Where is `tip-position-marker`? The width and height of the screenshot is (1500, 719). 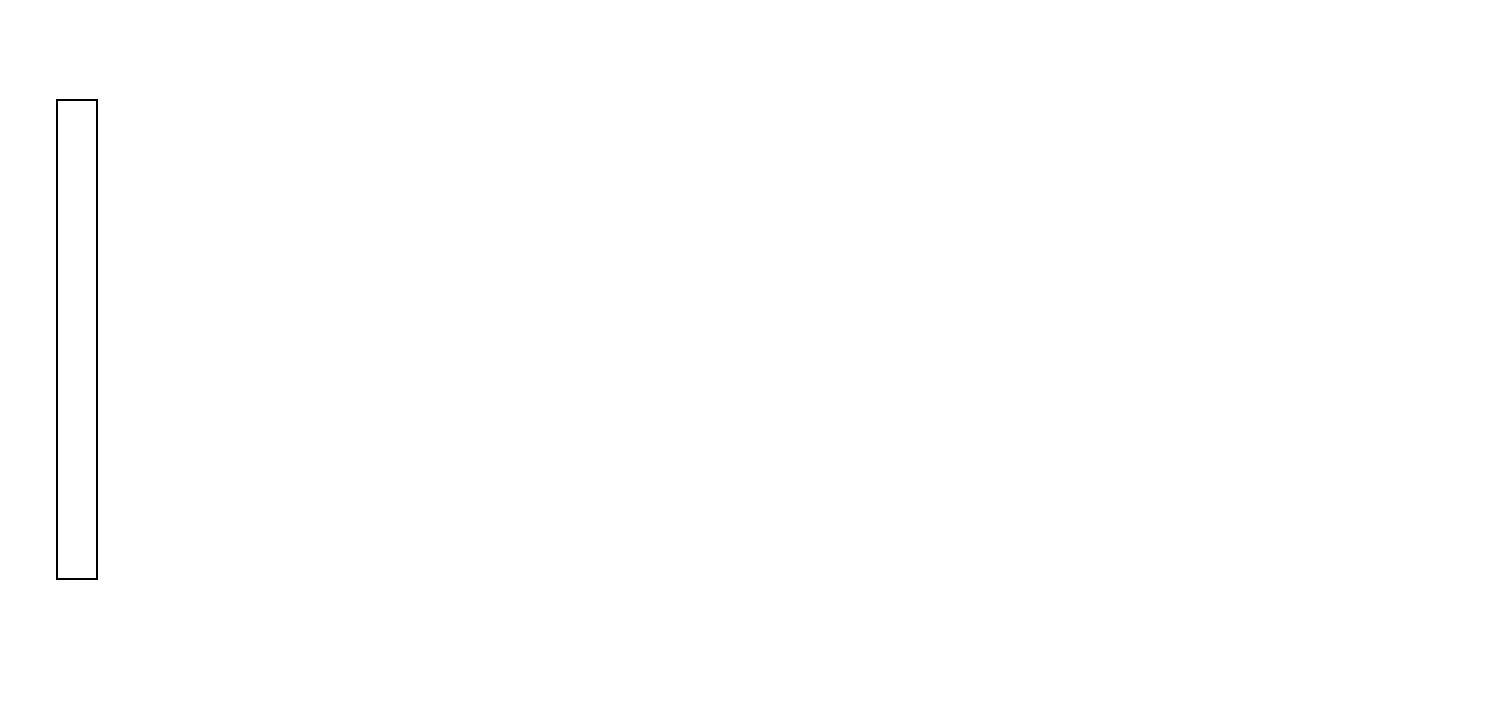 tip-position-marker is located at coordinates (417, 281).